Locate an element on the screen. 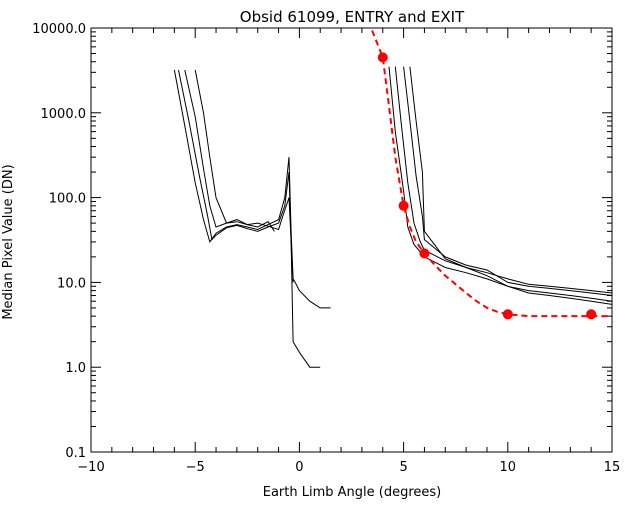  x-tick-label: −10 is located at coordinates (90, 467).